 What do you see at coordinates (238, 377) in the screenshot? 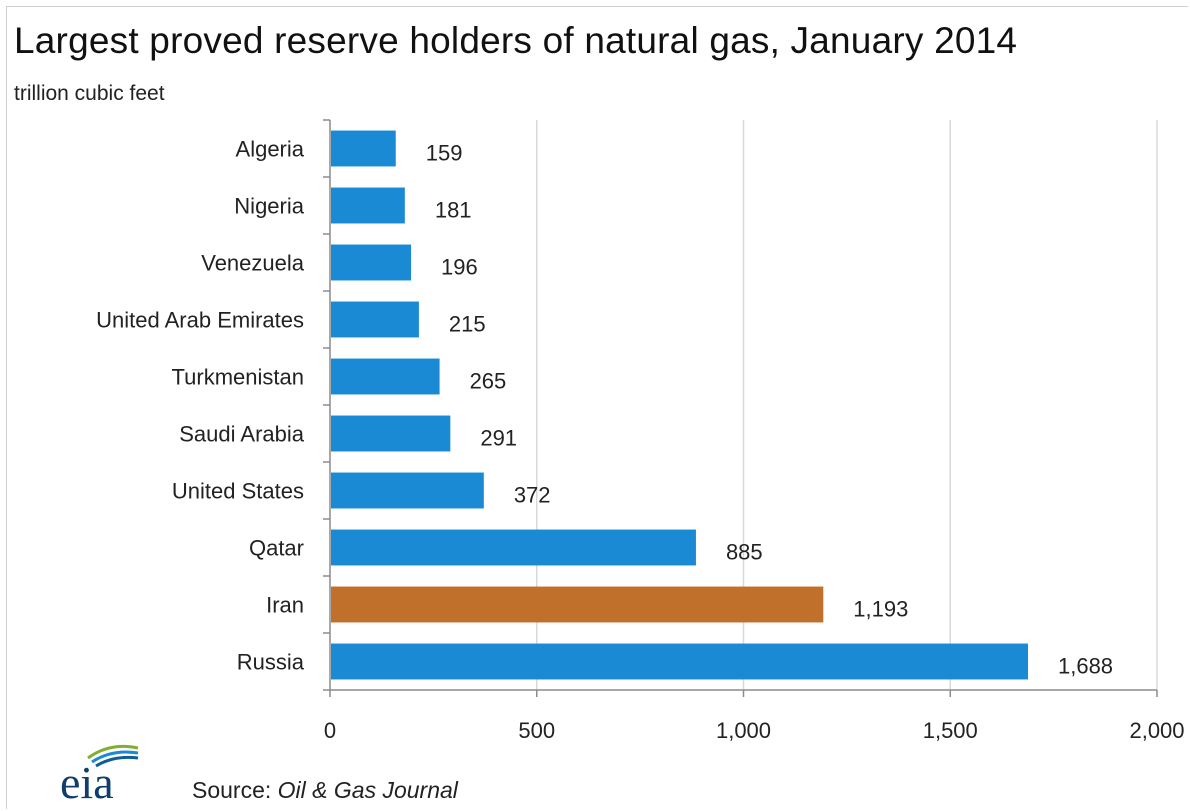
I see `category-label: Turkmenistan` at bounding box center [238, 377].